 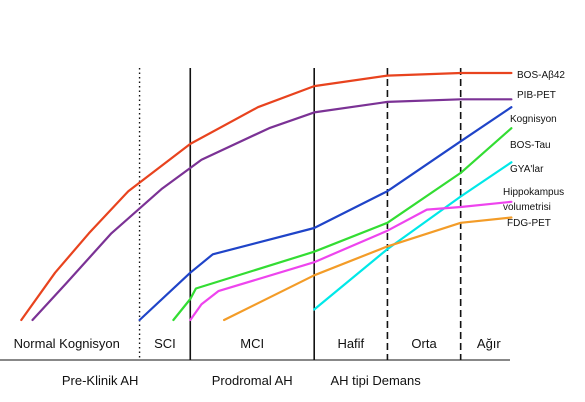 What do you see at coordinates (375, 380) in the screenshot?
I see `phase-label-3: AH tipi Demans` at bounding box center [375, 380].